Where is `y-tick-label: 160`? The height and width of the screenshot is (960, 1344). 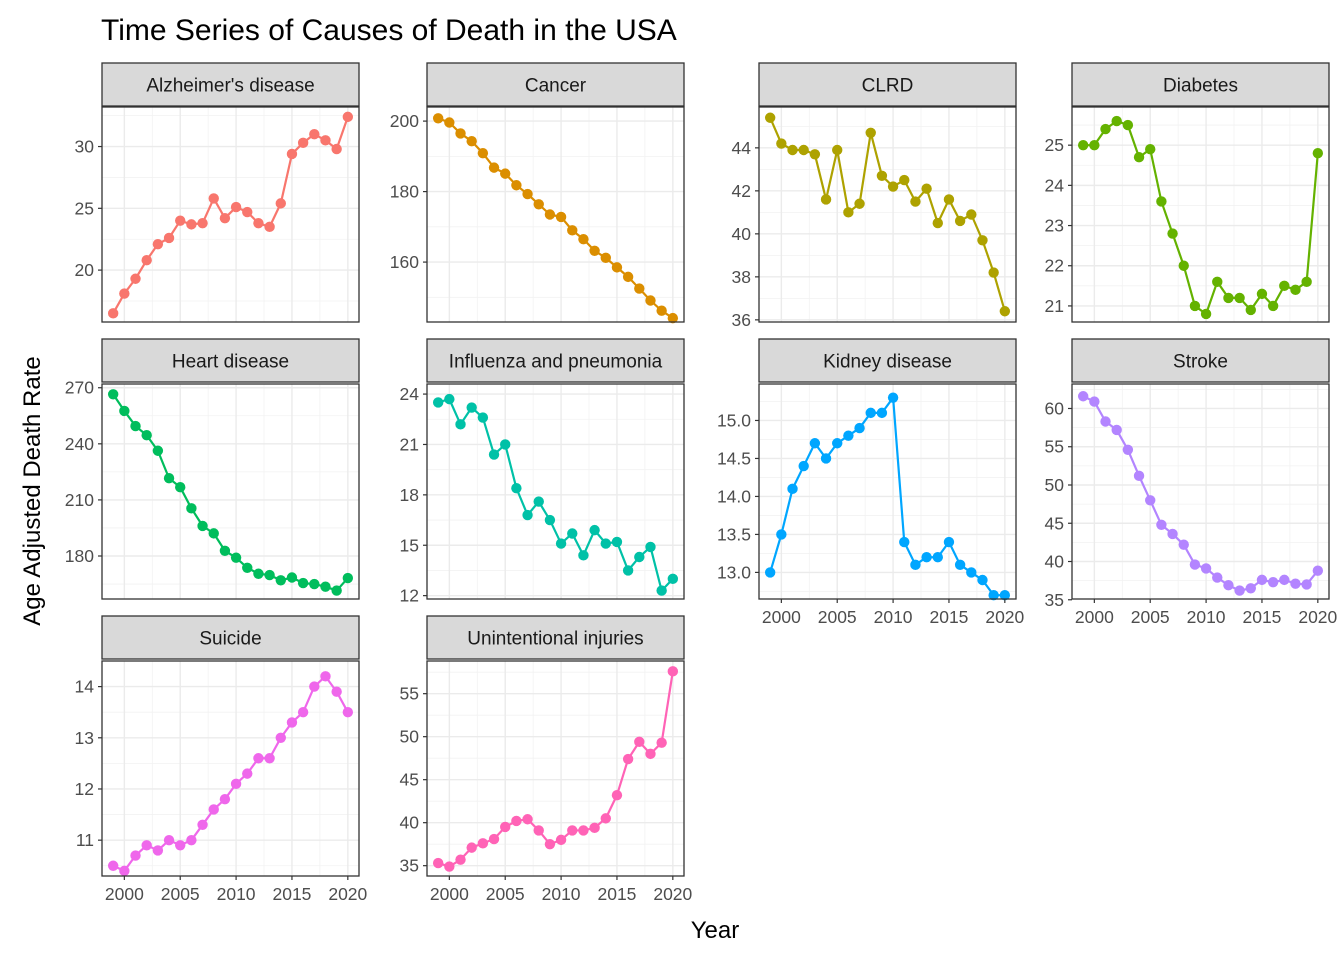 y-tick-label: 160 is located at coordinates (404, 262).